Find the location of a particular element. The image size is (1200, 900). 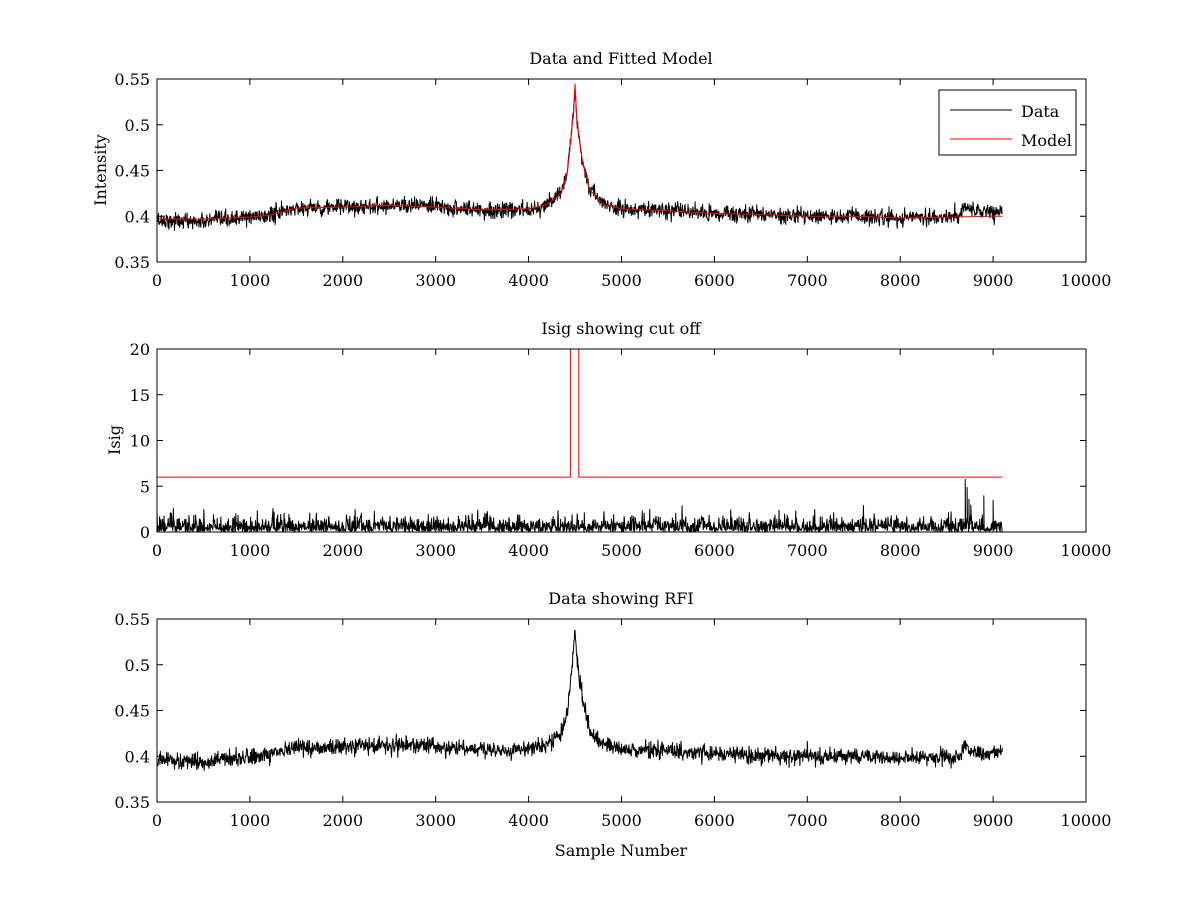

series-line-data is located at coordinates (580, 160).